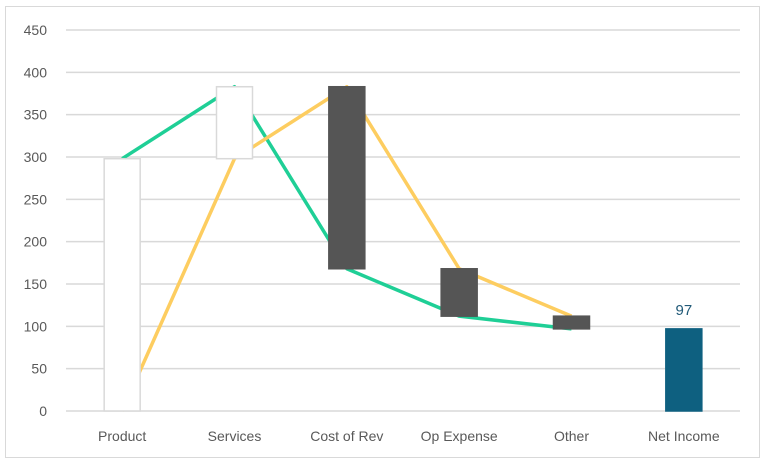 This screenshot has height=465, width=768. What do you see at coordinates (36, 72) in the screenshot?
I see `y-tick-label: 400` at bounding box center [36, 72].